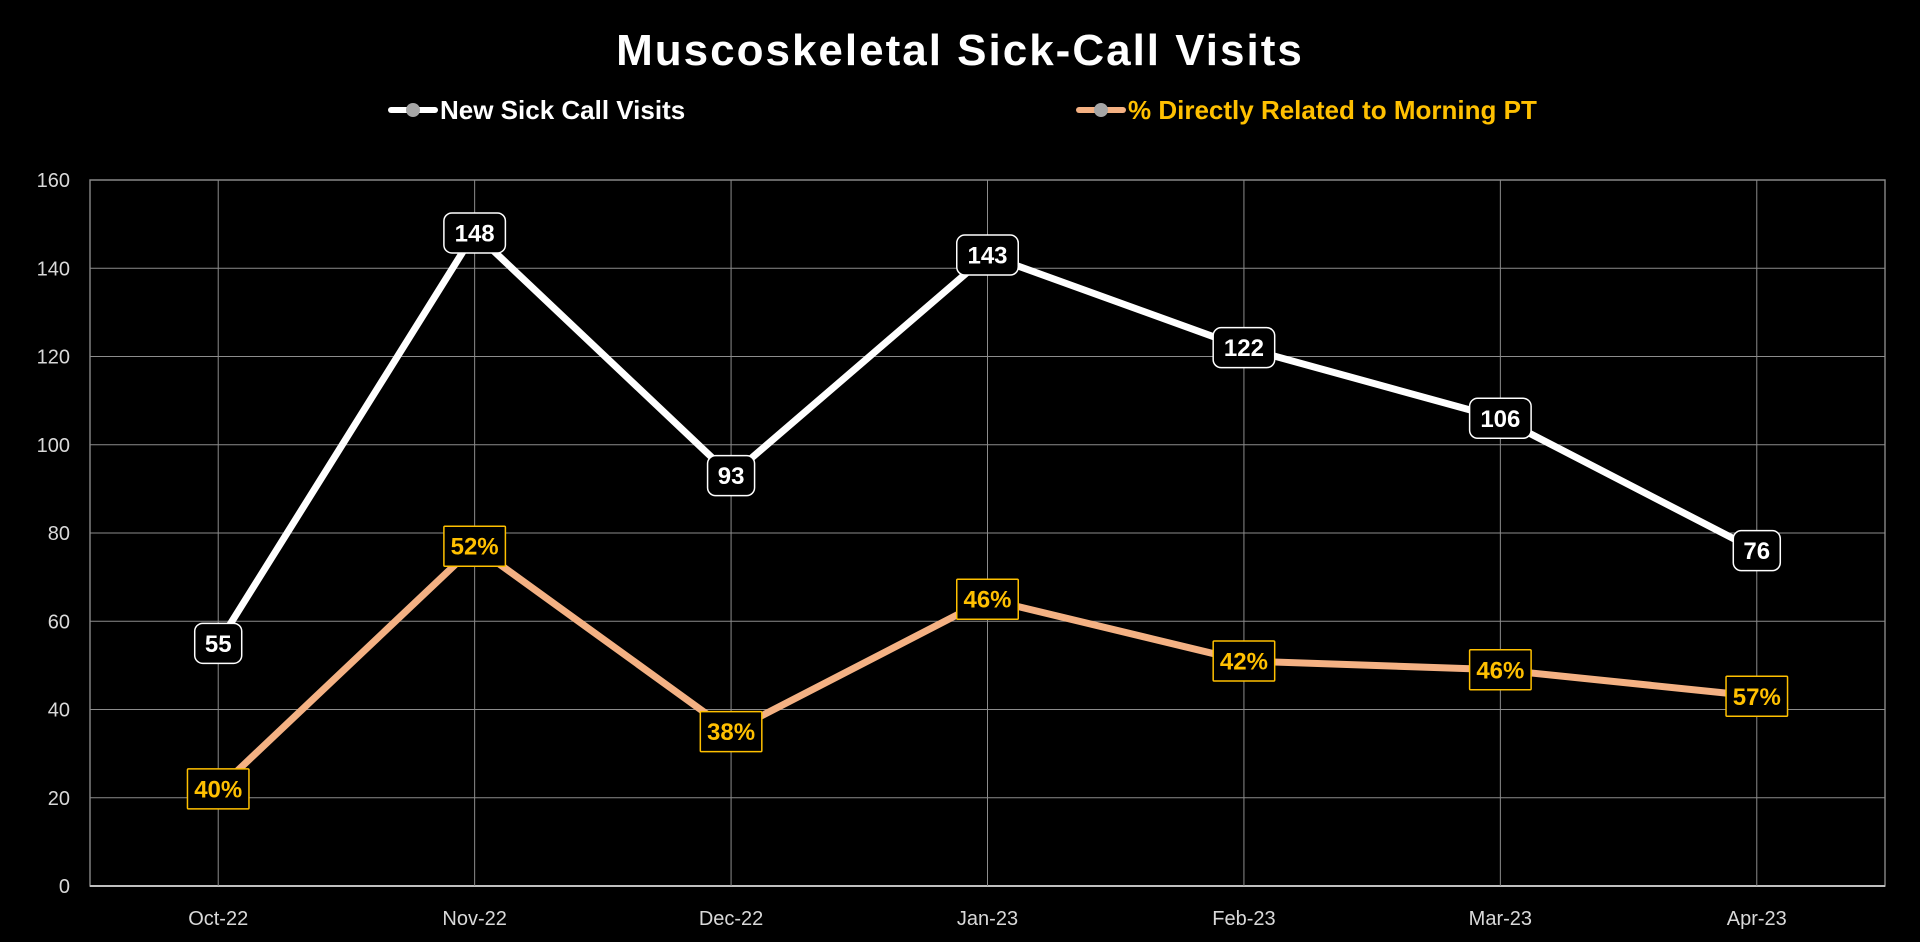  I want to click on x-tick-label: Jan-23, so click(987, 919).